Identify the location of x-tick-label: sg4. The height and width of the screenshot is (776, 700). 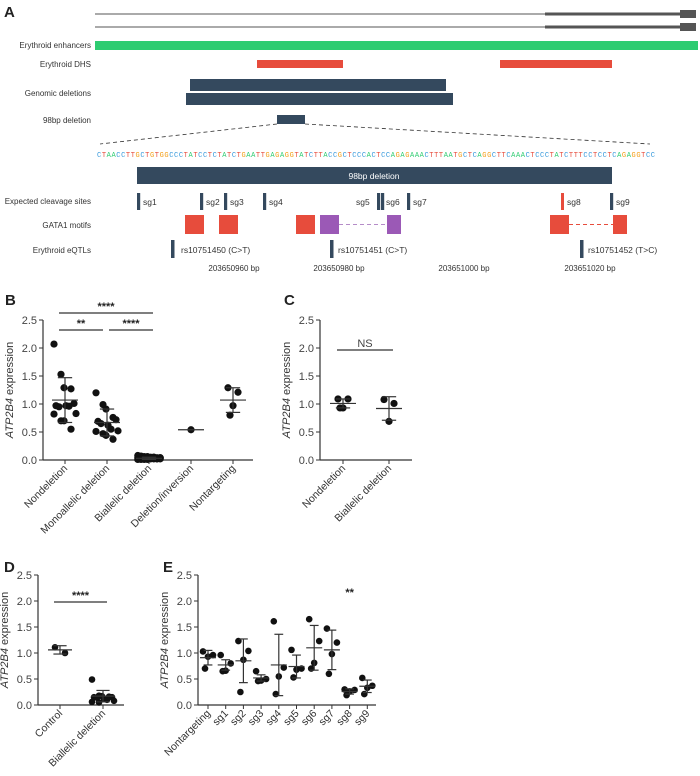
(273, 718).